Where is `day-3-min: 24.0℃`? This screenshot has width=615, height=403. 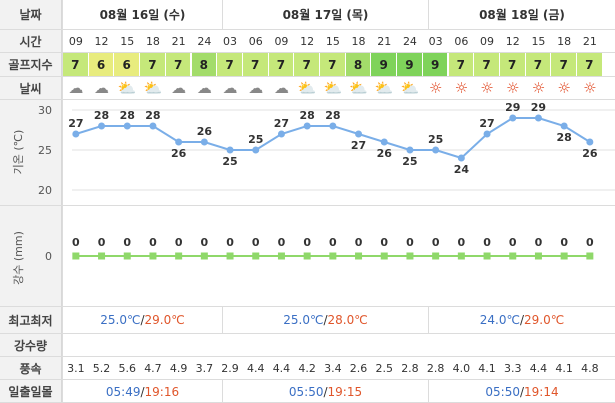 day-3-min: 24.0℃ is located at coordinates (499, 320).